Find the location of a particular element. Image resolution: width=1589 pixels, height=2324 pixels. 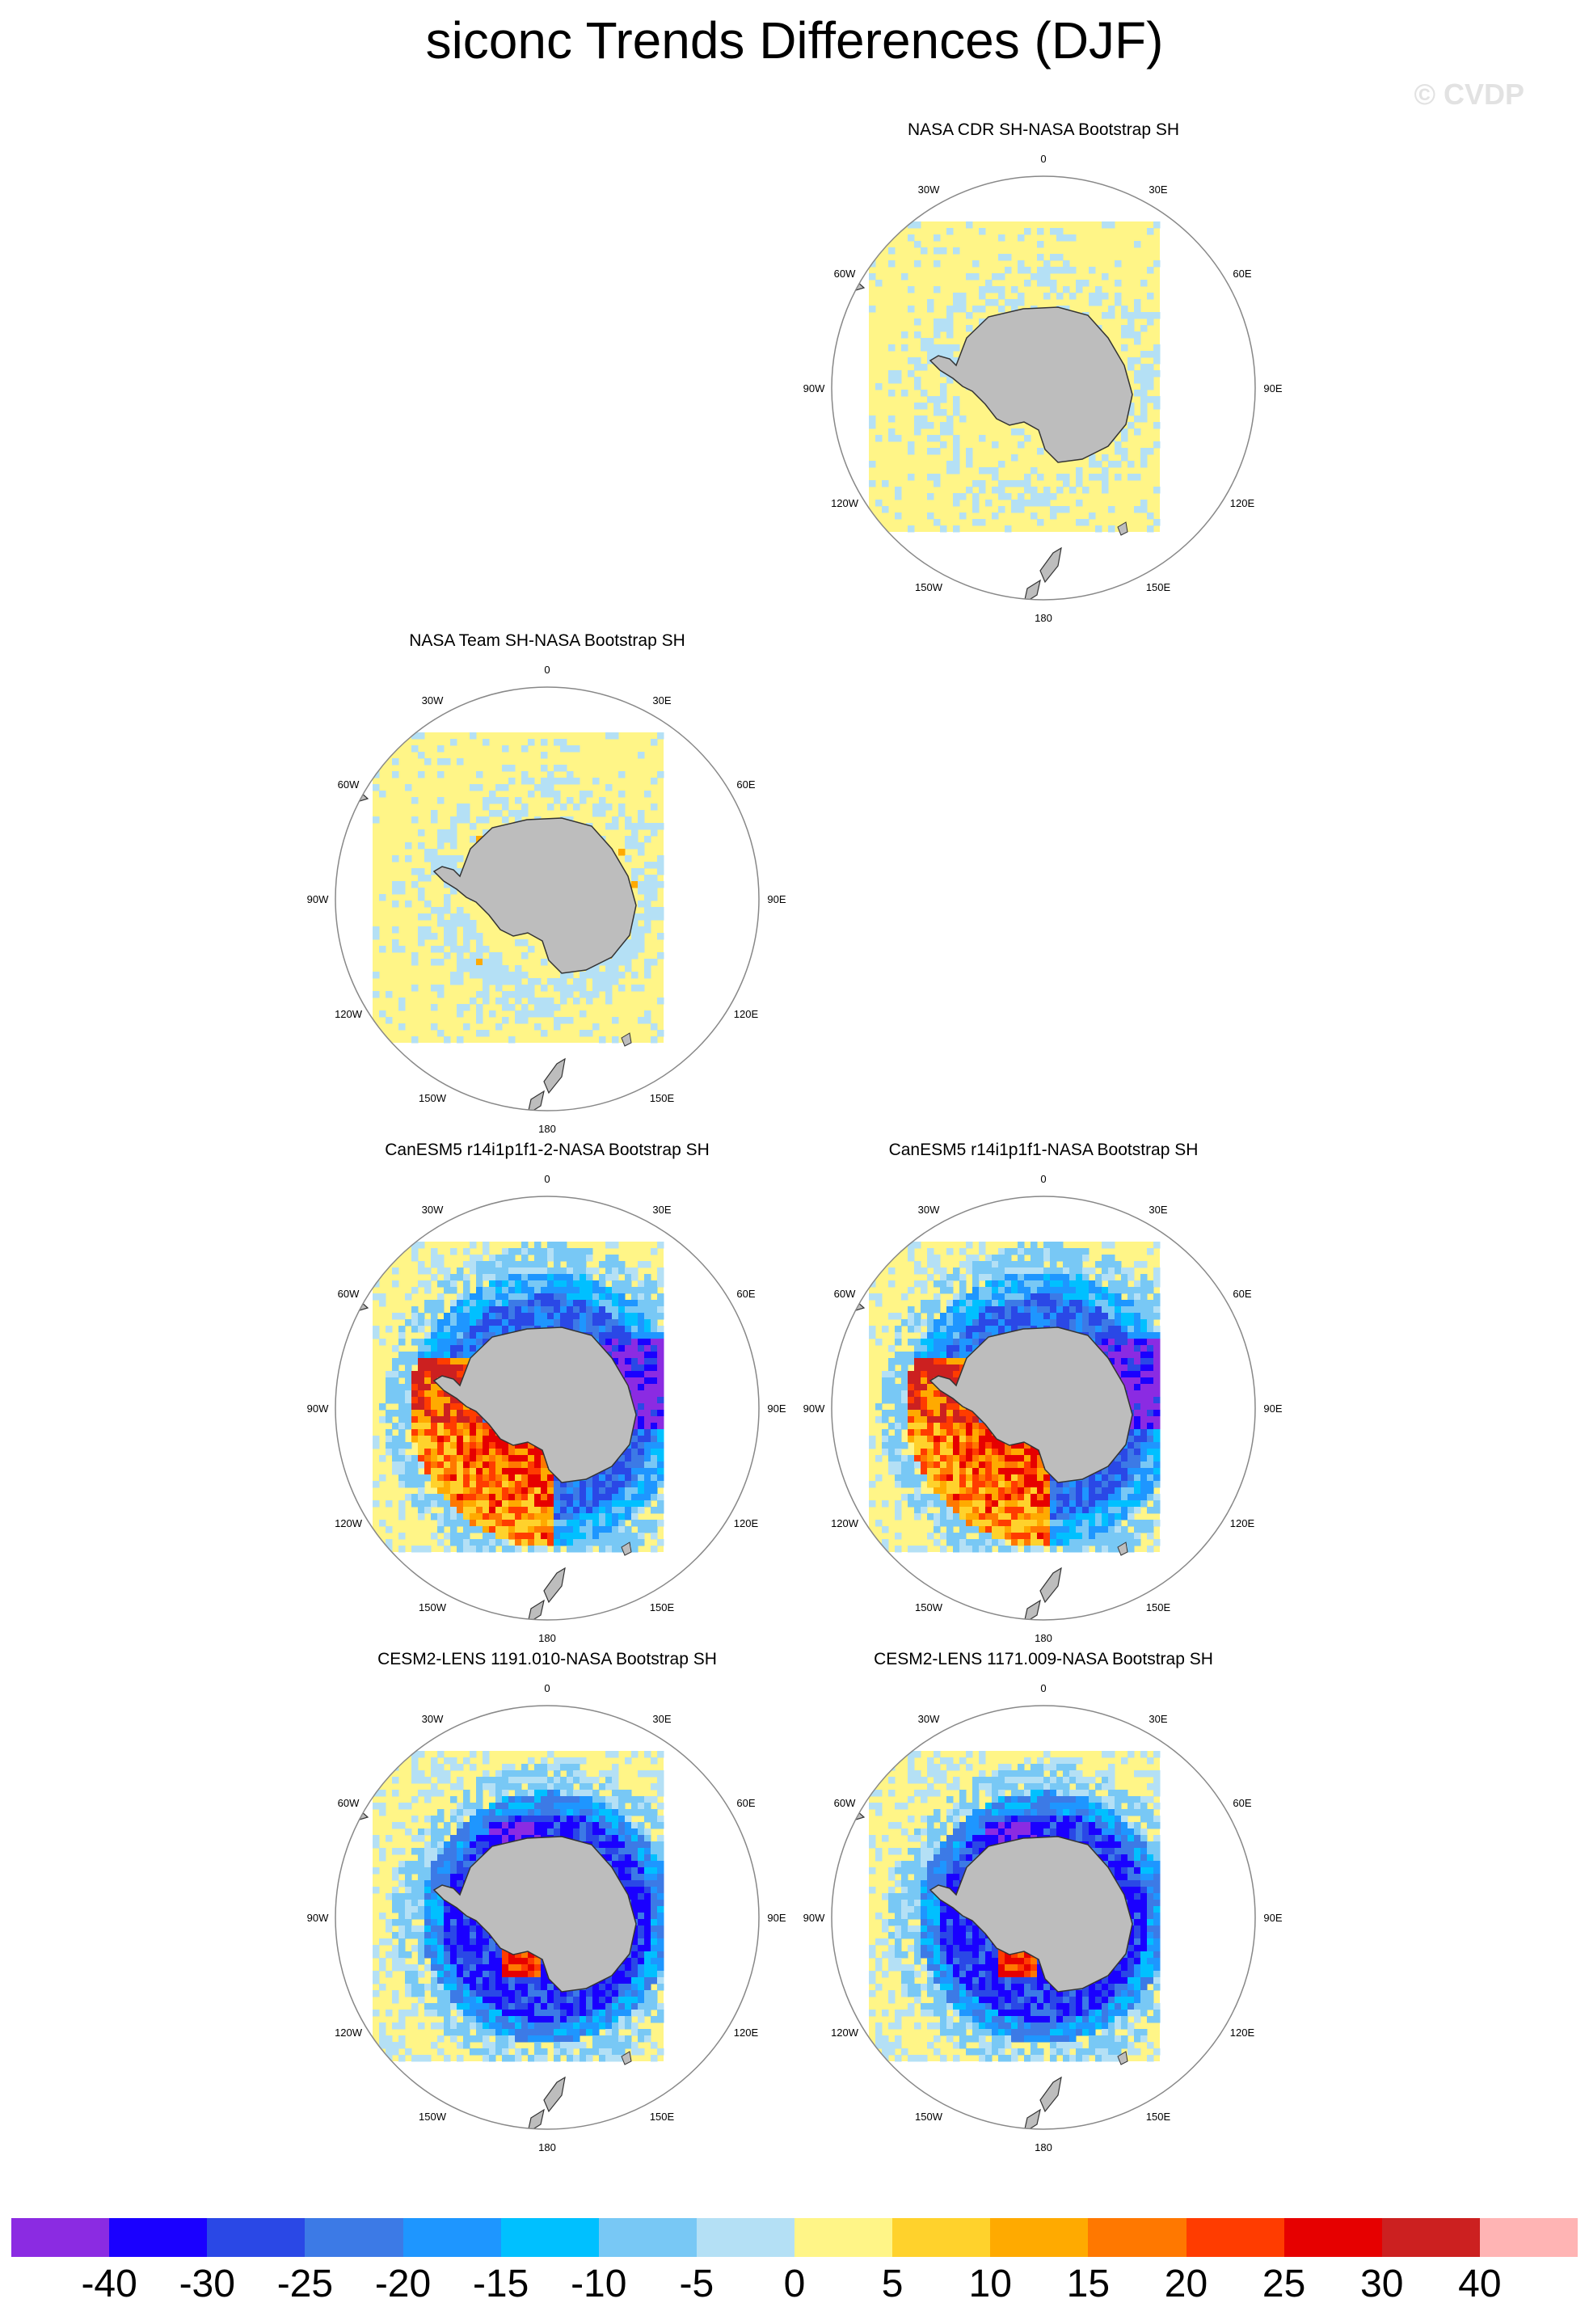

antarctica-landmass is located at coordinates (534, 1405).